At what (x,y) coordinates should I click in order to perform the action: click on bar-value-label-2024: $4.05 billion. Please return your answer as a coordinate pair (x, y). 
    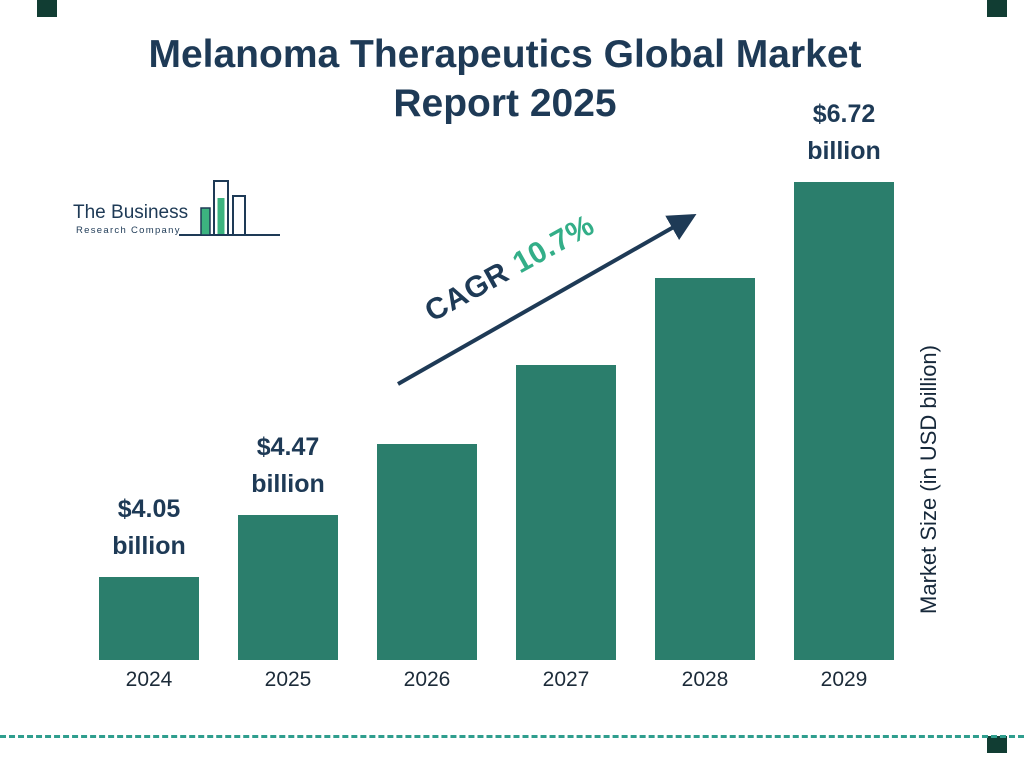
    Looking at the image, I should click on (149, 528).